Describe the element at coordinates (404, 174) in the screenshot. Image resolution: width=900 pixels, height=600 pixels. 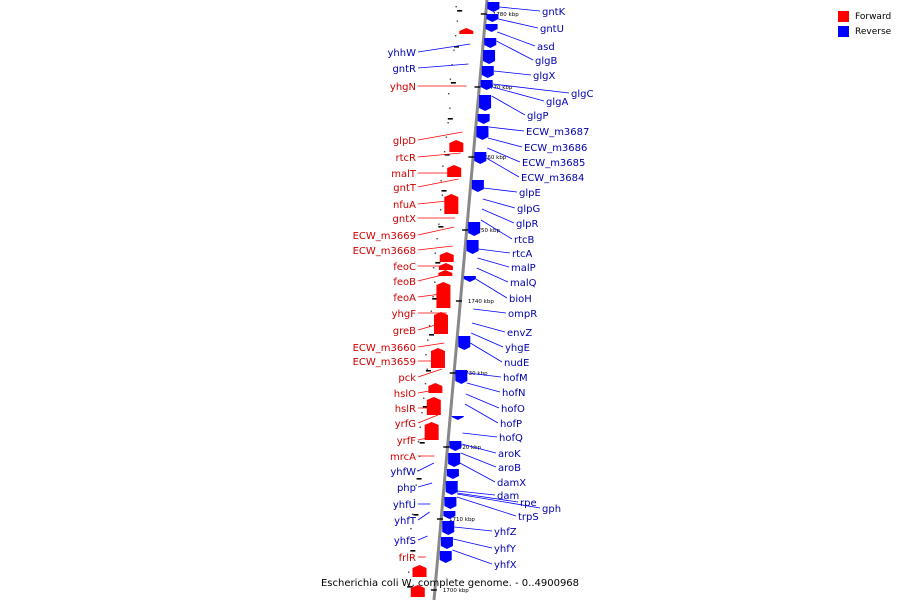
I see `forward-gene-label: malT` at that location.